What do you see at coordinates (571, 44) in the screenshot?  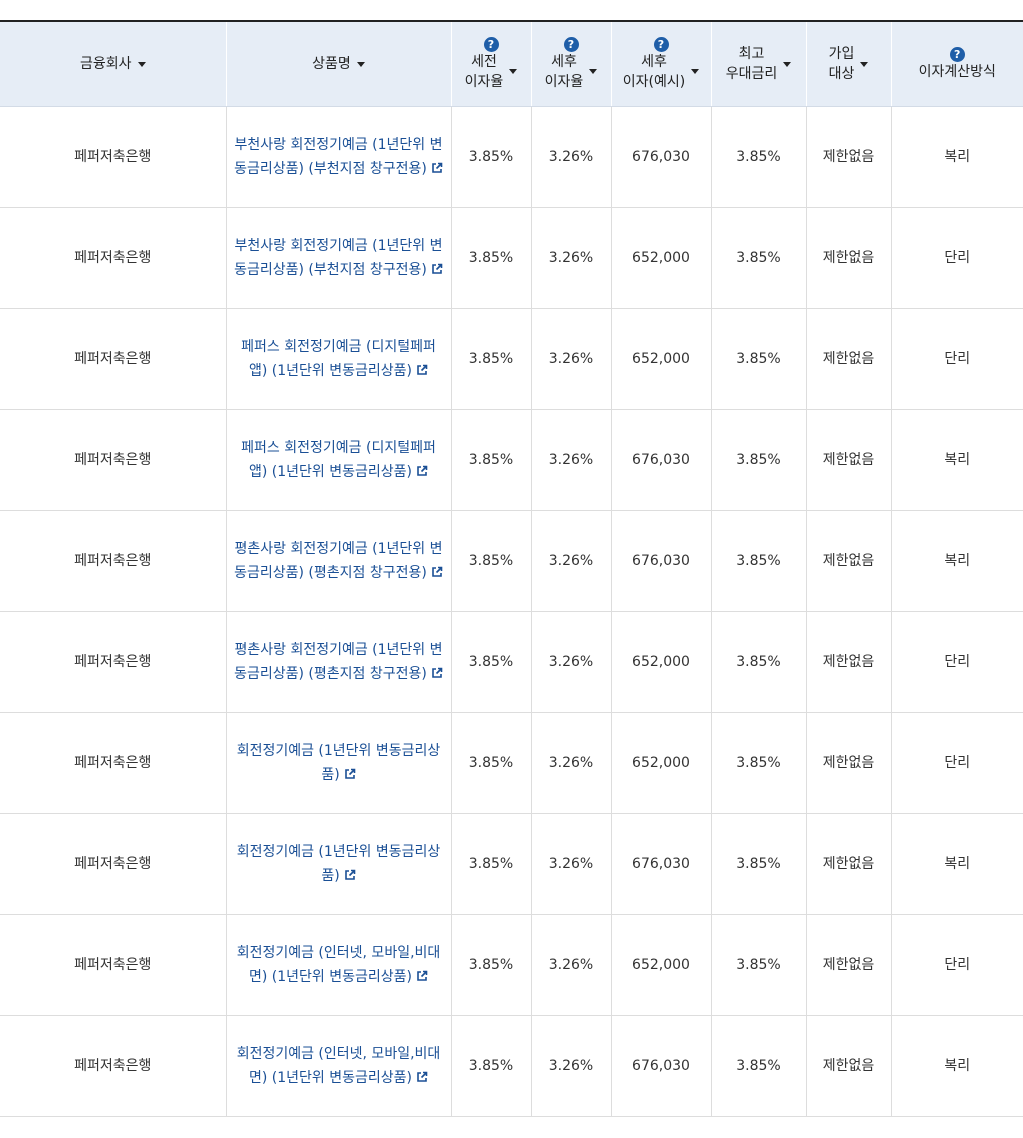 I see `posttax-help-icon: ?` at bounding box center [571, 44].